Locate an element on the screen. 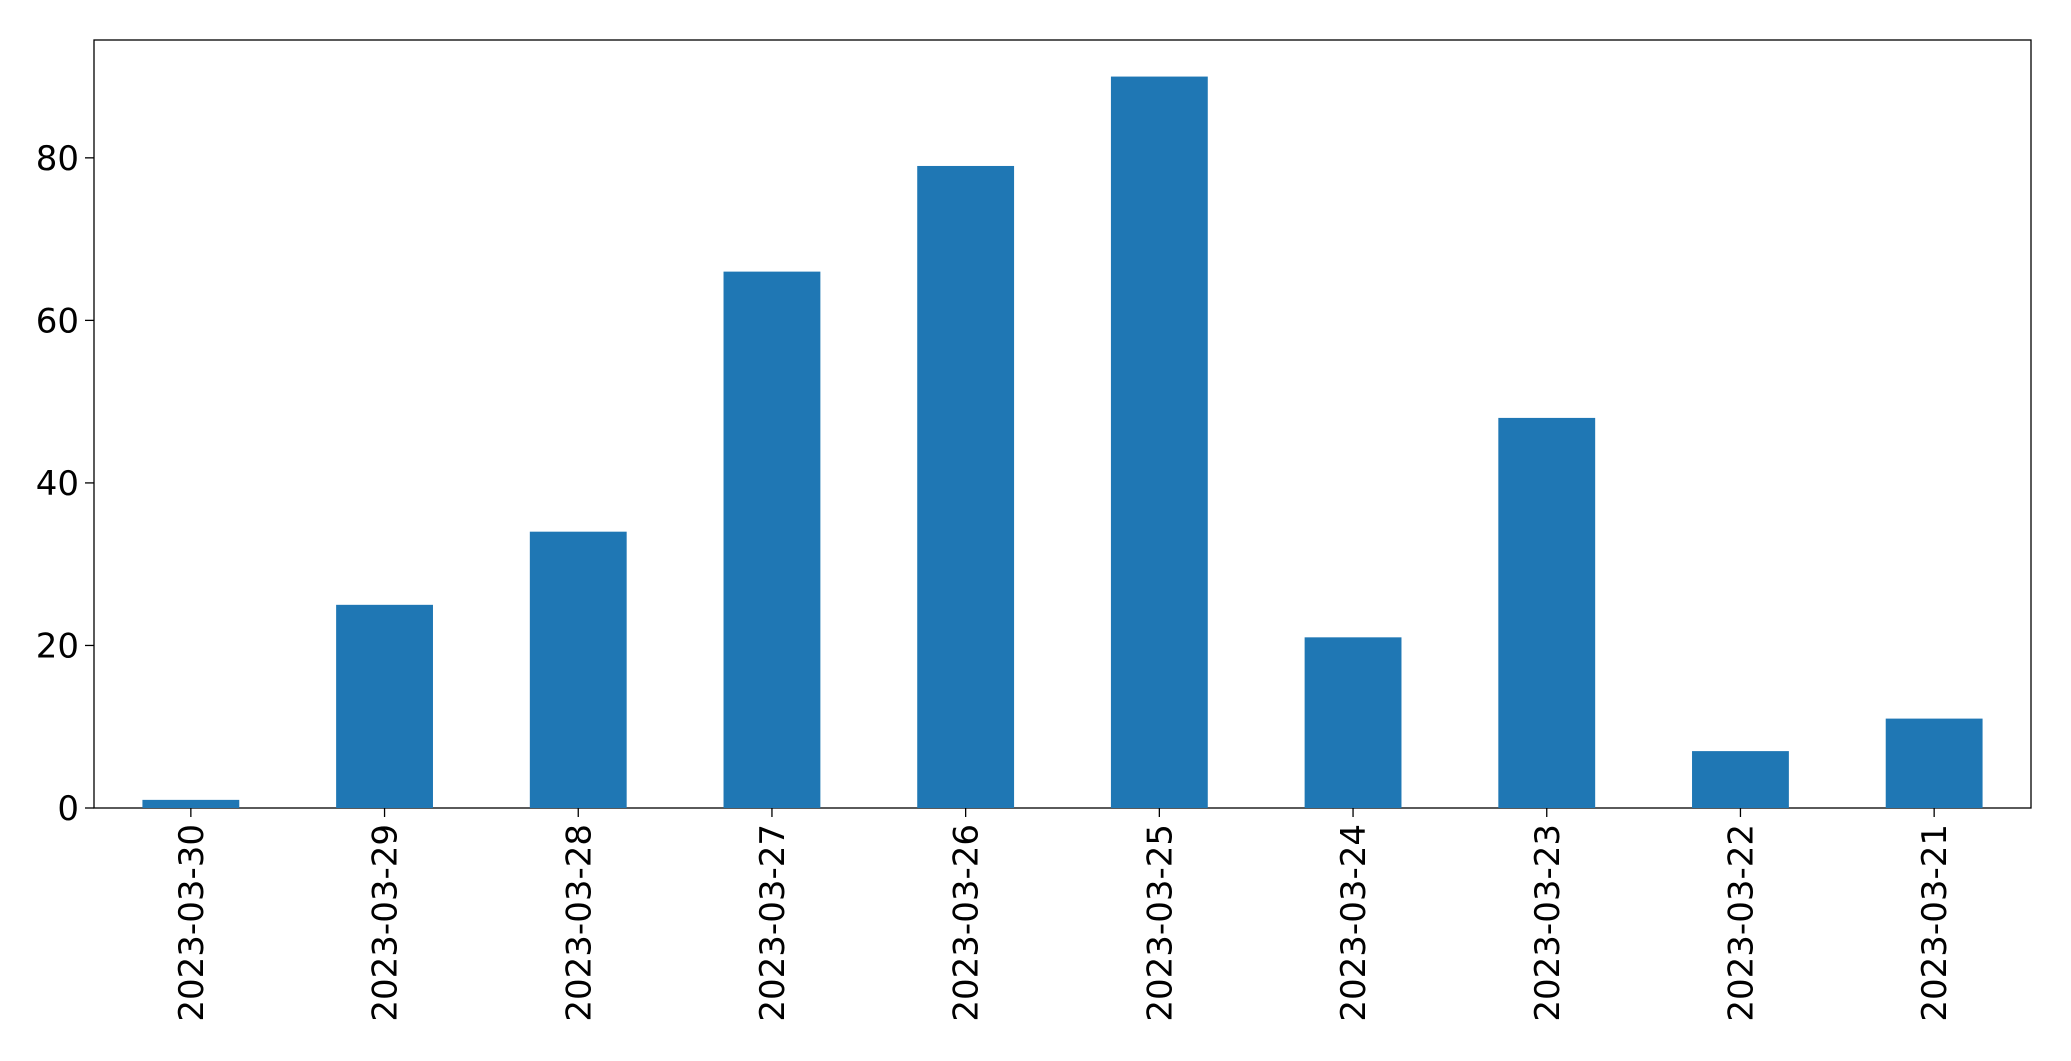  x-tick-label: 2023-03-28 is located at coordinates (579, 923).